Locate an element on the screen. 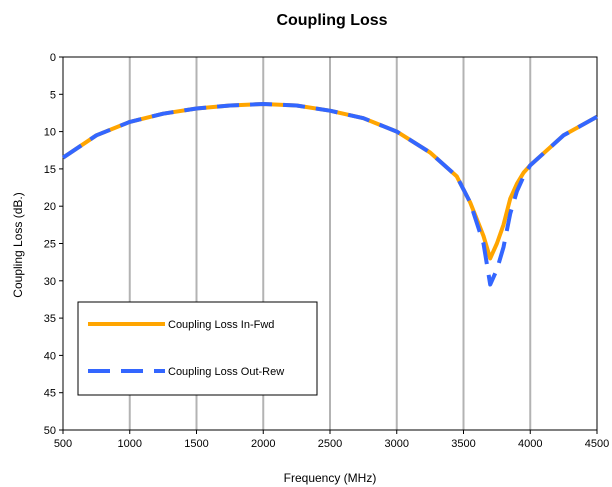 The image size is (612, 487). x-tick-label: 2500 is located at coordinates (330, 444).